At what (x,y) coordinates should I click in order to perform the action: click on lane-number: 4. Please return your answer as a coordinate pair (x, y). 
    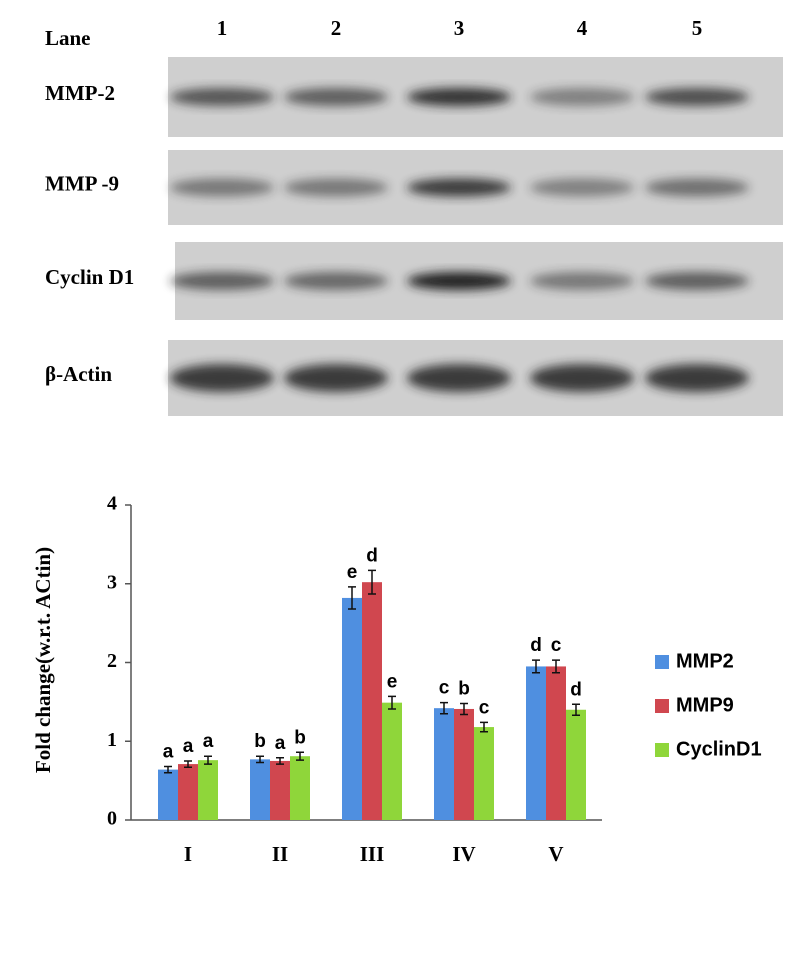
    Looking at the image, I should click on (582, 28).